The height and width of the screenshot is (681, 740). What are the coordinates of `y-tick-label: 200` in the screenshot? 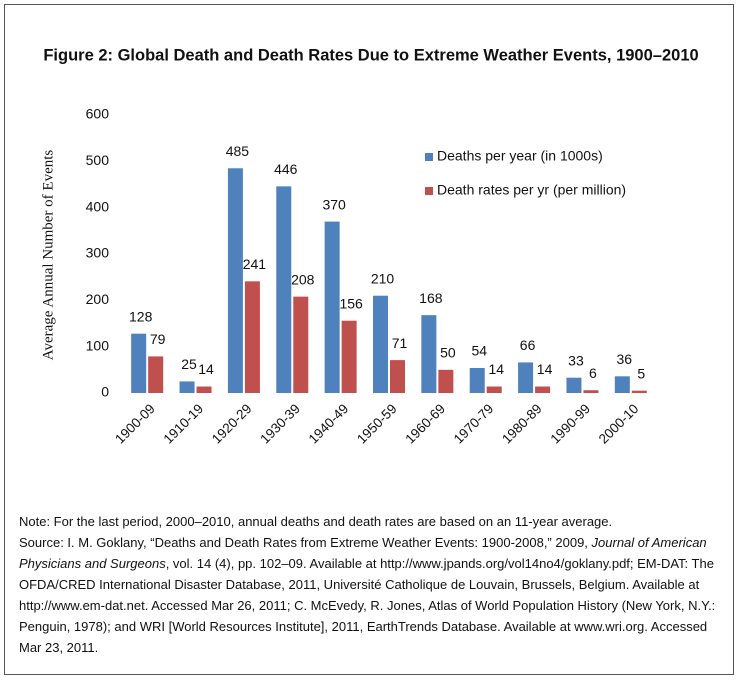 It's located at (98, 299).